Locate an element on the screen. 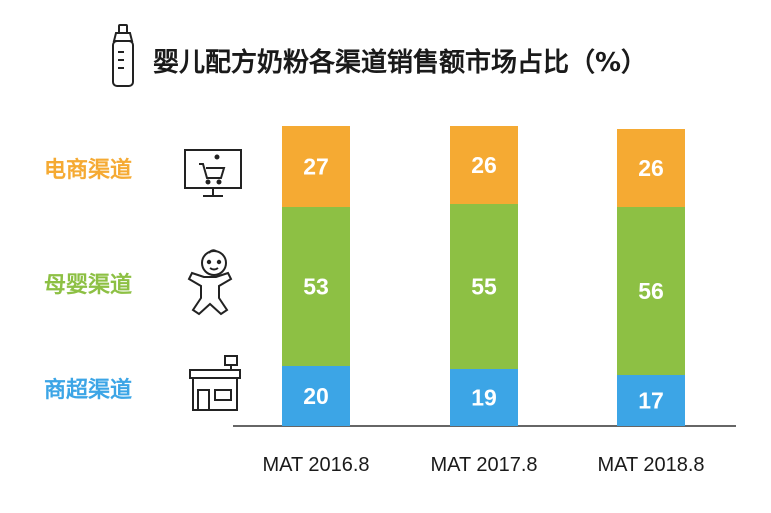 This screenshot has height=513, width=771. baby-bottle-icon is located at coordinates (123, 55).